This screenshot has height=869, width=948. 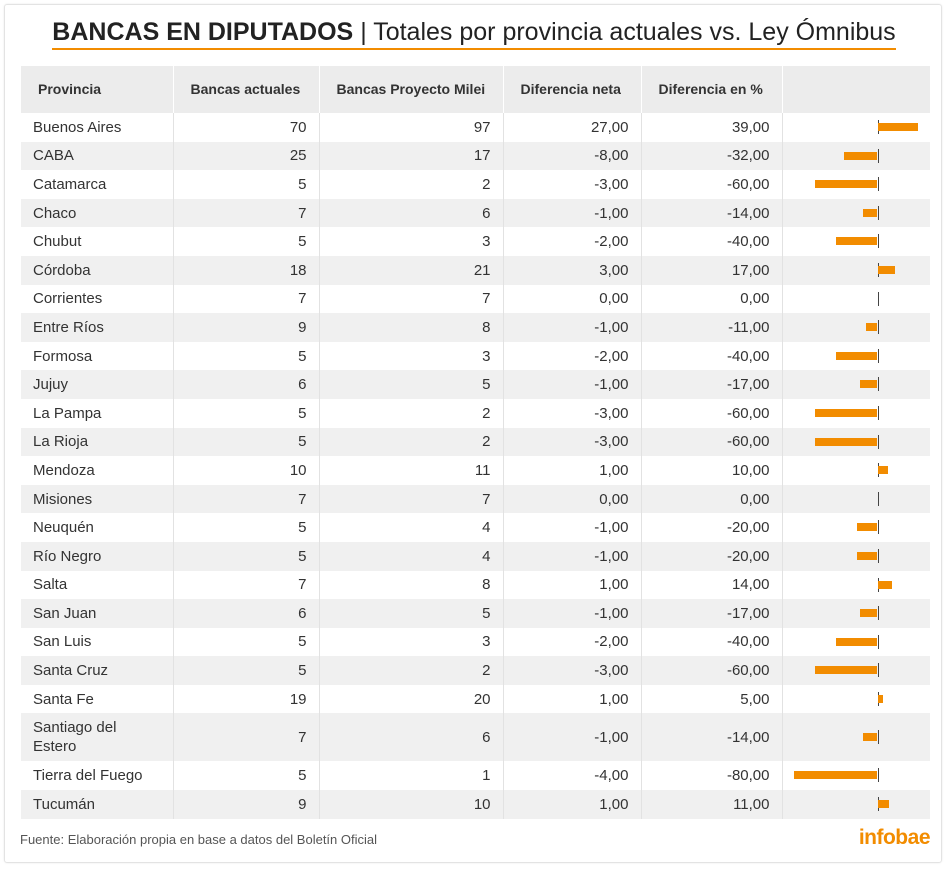 I want to click on cell-provincia: Entre Ríos, so click(x=97, y=327).